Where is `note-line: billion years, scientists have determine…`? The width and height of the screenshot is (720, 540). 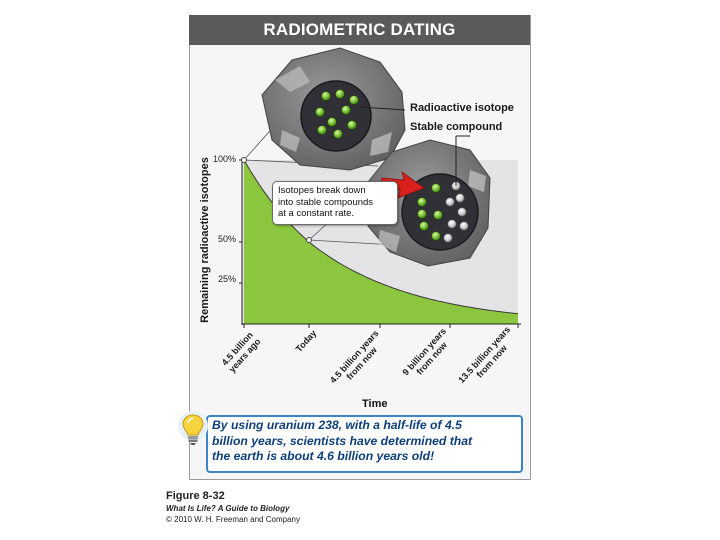 note-line: billion years, scientists have determine… is located at coordinates (342, 440).